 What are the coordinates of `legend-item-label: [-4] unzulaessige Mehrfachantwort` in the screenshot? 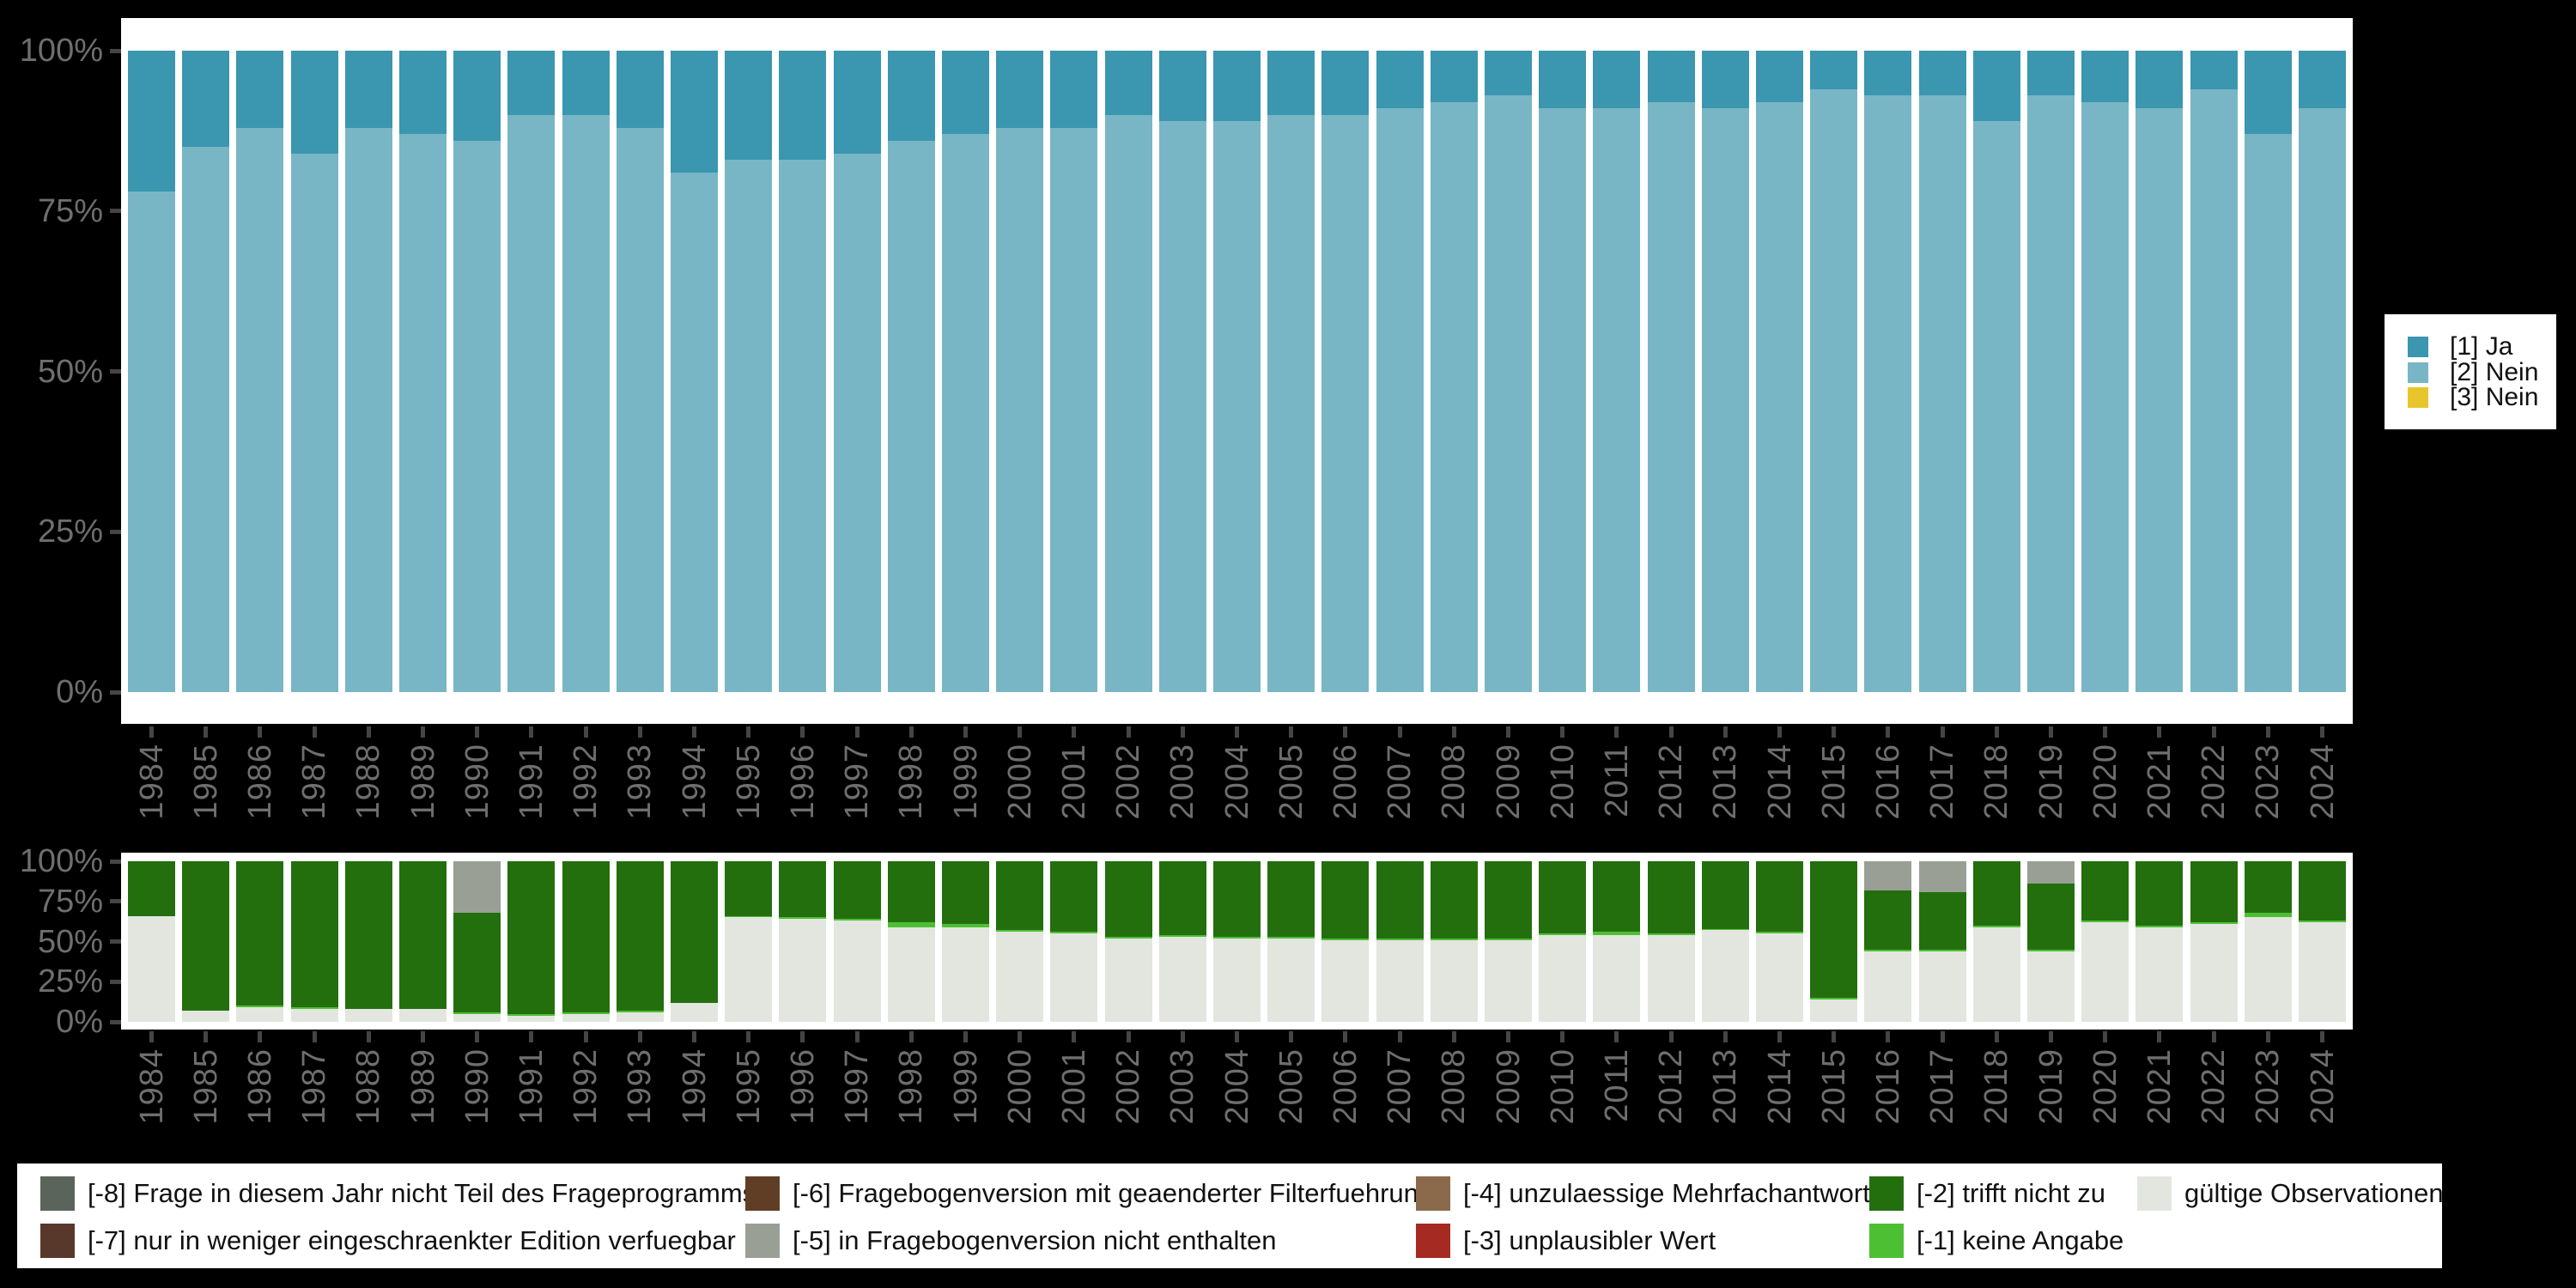 It's located at (1667, 1193).